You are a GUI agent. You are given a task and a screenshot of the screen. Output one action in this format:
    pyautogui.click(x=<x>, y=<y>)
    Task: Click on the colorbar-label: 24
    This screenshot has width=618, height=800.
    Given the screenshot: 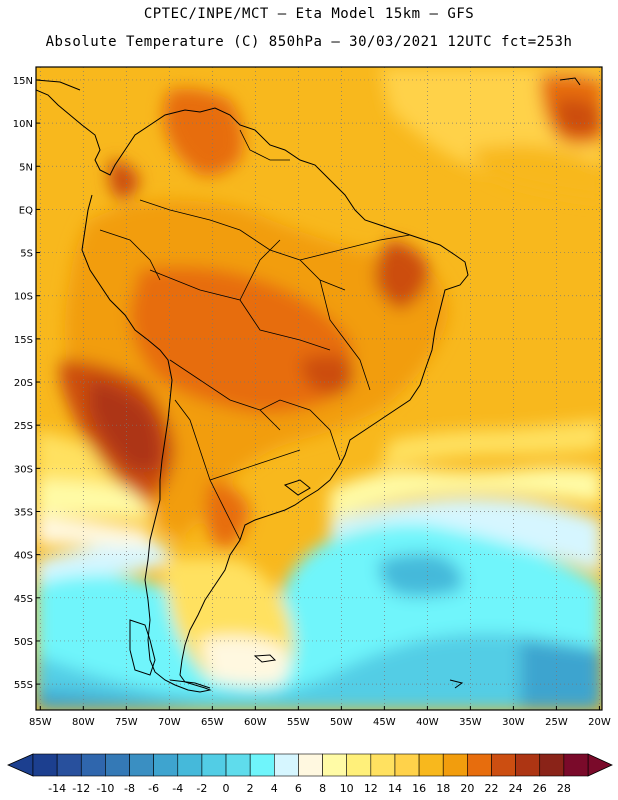 What is the action you would take?
    pyautogui.click(x=516, y=788)
    